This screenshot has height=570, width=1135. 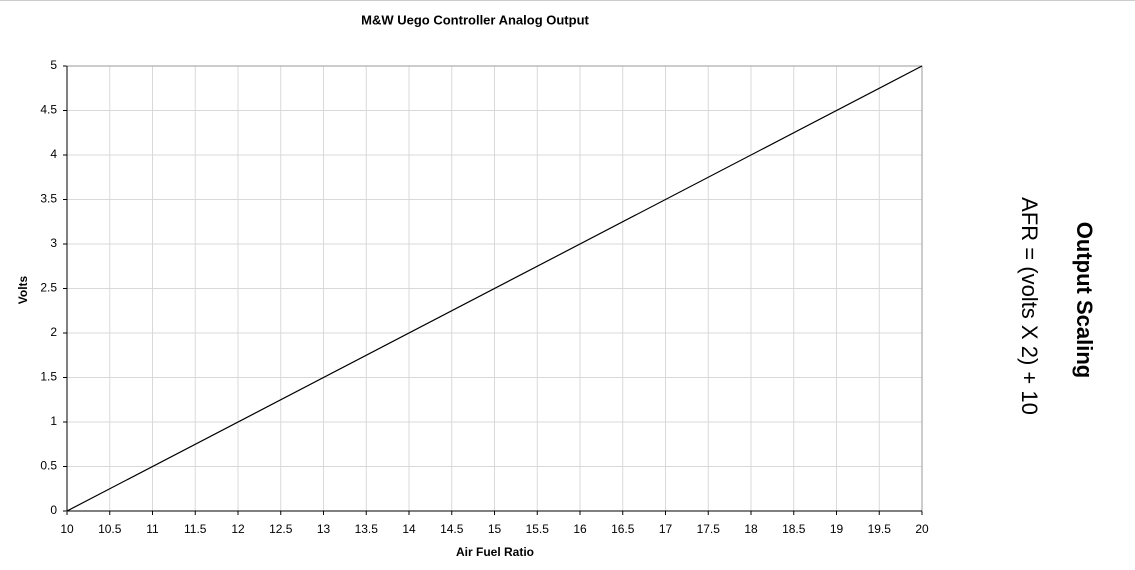 I want to click on x-tick-label: 13, so click(x=324, y=529).